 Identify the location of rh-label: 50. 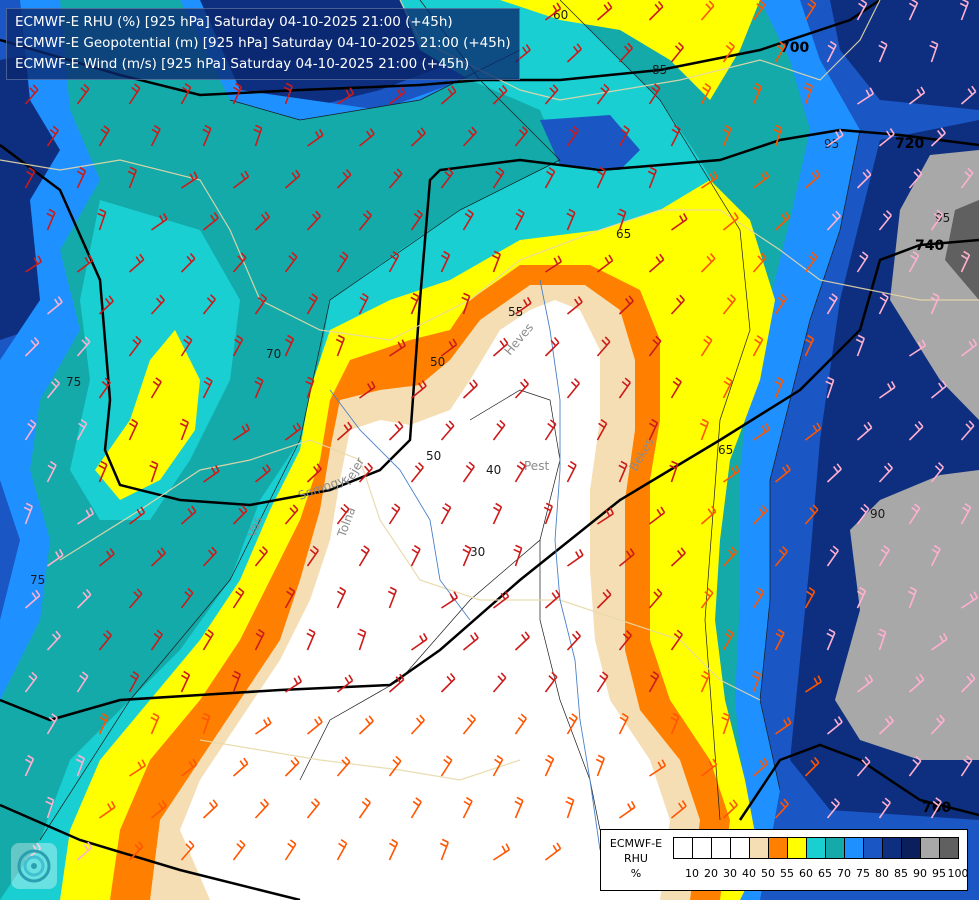
(433, 456).